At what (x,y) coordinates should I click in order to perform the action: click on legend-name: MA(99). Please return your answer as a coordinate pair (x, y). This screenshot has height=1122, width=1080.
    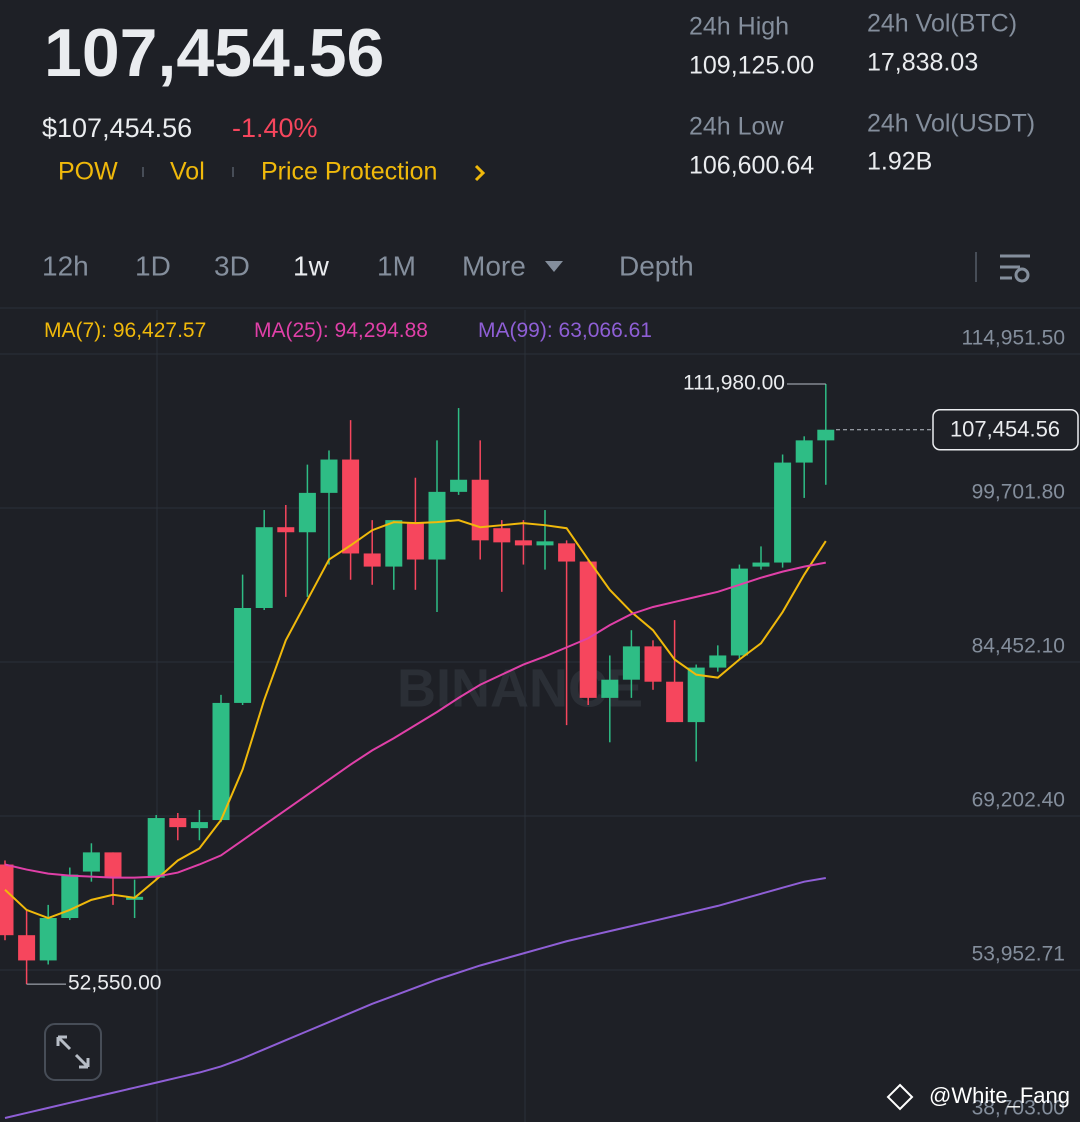
    Looking at the image, I should click on (512, 330).